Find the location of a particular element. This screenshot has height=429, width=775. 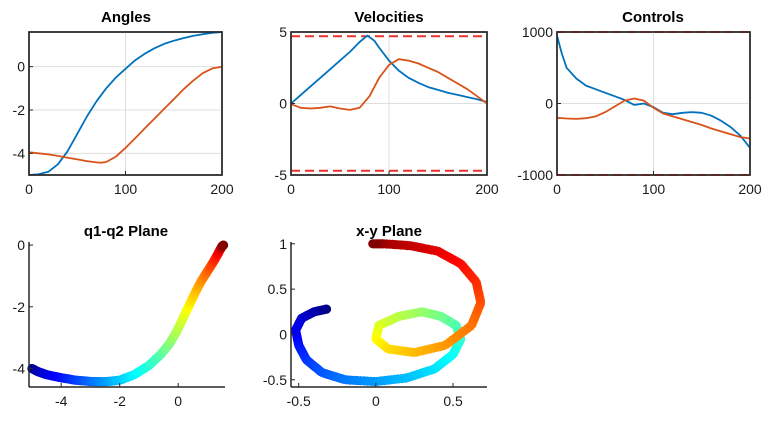

velocities-xtick-label: 100 is located at coordinates (389, 189).